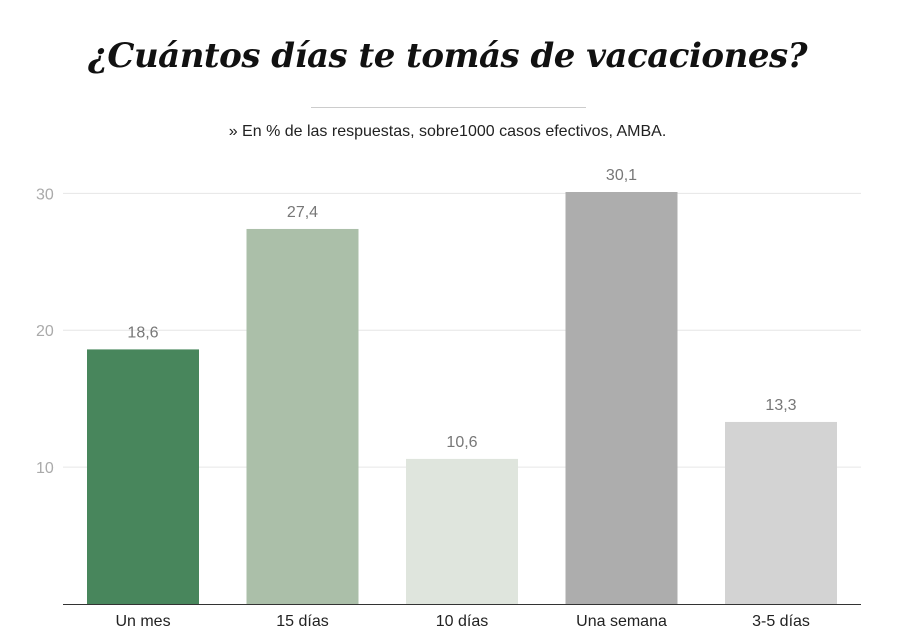 This screenshot has height=643, width=919. I want to click on y-tick-label: 20, so click(45, 331).